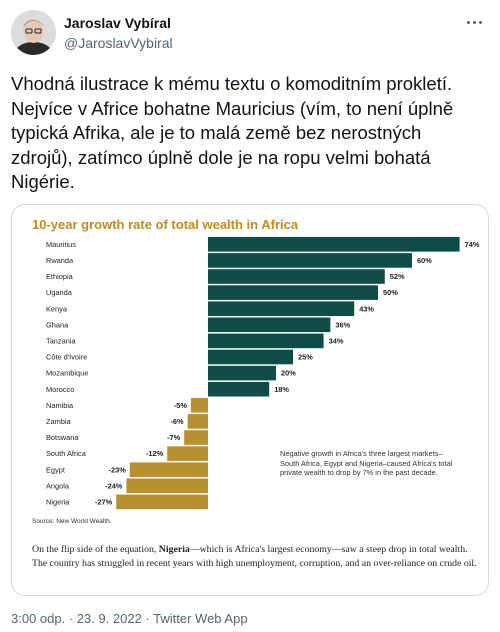 This screenshot has height=632, width=500. Describe the element at coordinates (181, 405) in the screenshot. I see `value-label: -5%` at that location.